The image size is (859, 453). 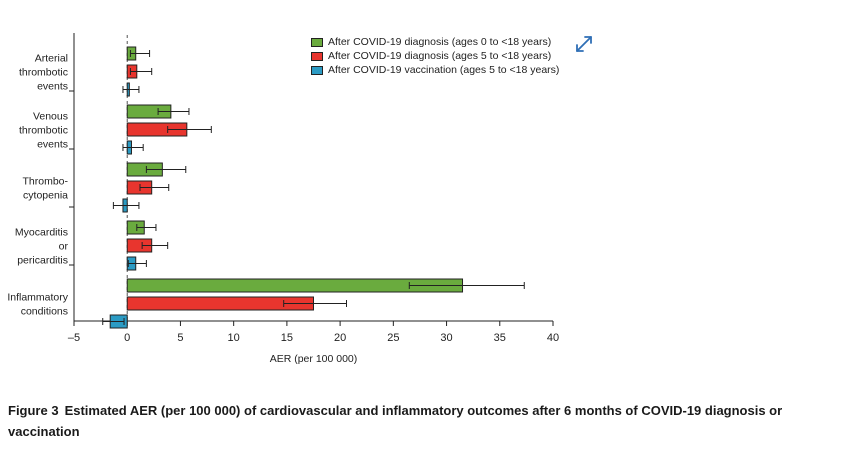 What do you see at coordinates (45, 182) in the screenshot?
I see `category-label: Thrombo-` at bounding box center [45, 182].